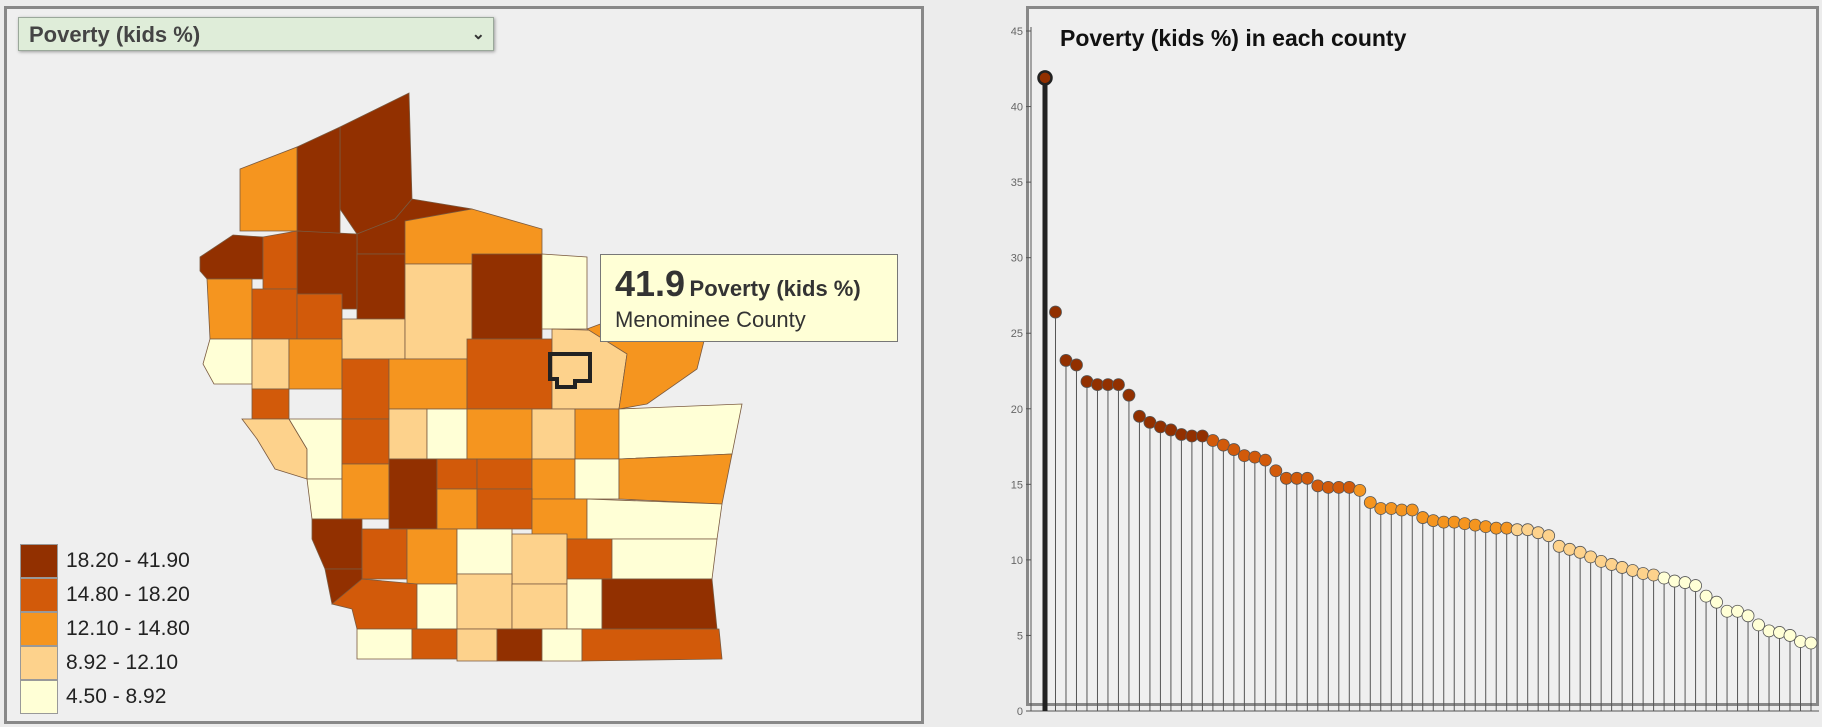  Describe the element at coordinates (115, 34) in the screenshot. I see `variable-select-value: Poverty (kids %)` at that location.